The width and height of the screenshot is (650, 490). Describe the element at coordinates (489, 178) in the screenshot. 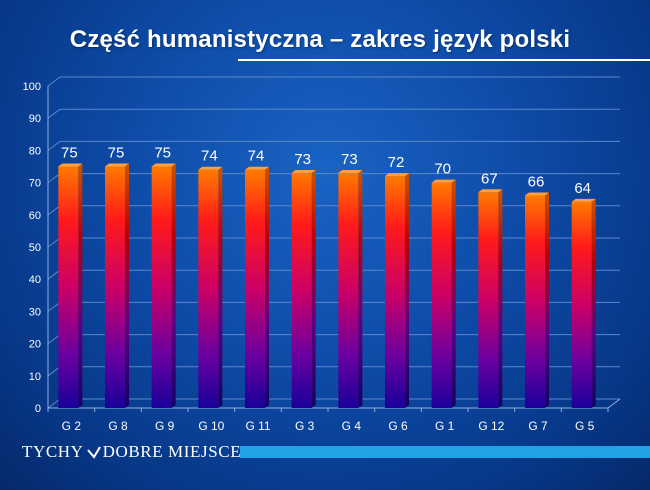

I see `data-label: 67` at that location.